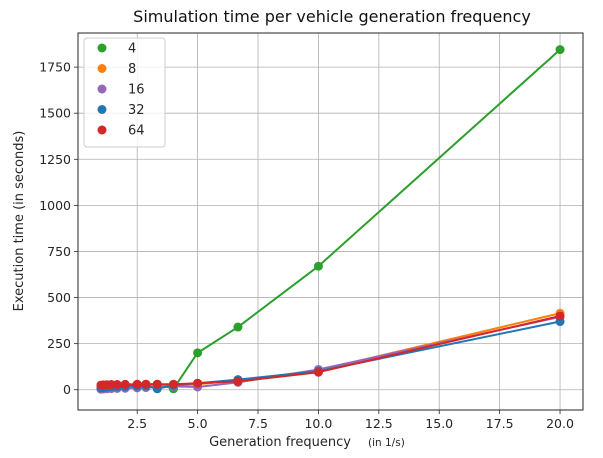 This screenshot has height=458, width=603. Describe the element at coordinates (55, 205) in the screenshot. I see `y-tick-label: 1000` at that location.